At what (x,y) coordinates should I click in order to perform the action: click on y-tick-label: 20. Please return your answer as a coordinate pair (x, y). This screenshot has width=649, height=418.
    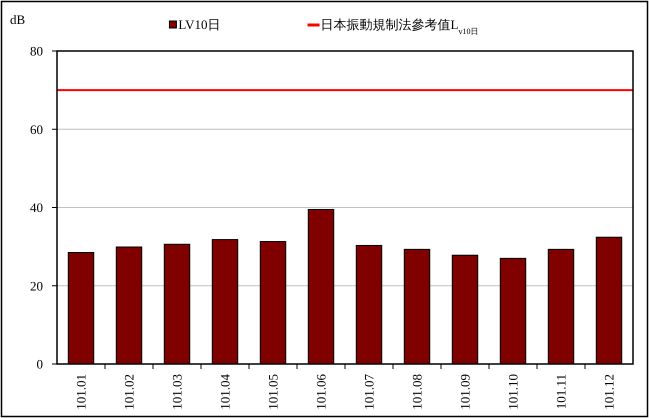
    Looking at the image, I should click on (36, 286).